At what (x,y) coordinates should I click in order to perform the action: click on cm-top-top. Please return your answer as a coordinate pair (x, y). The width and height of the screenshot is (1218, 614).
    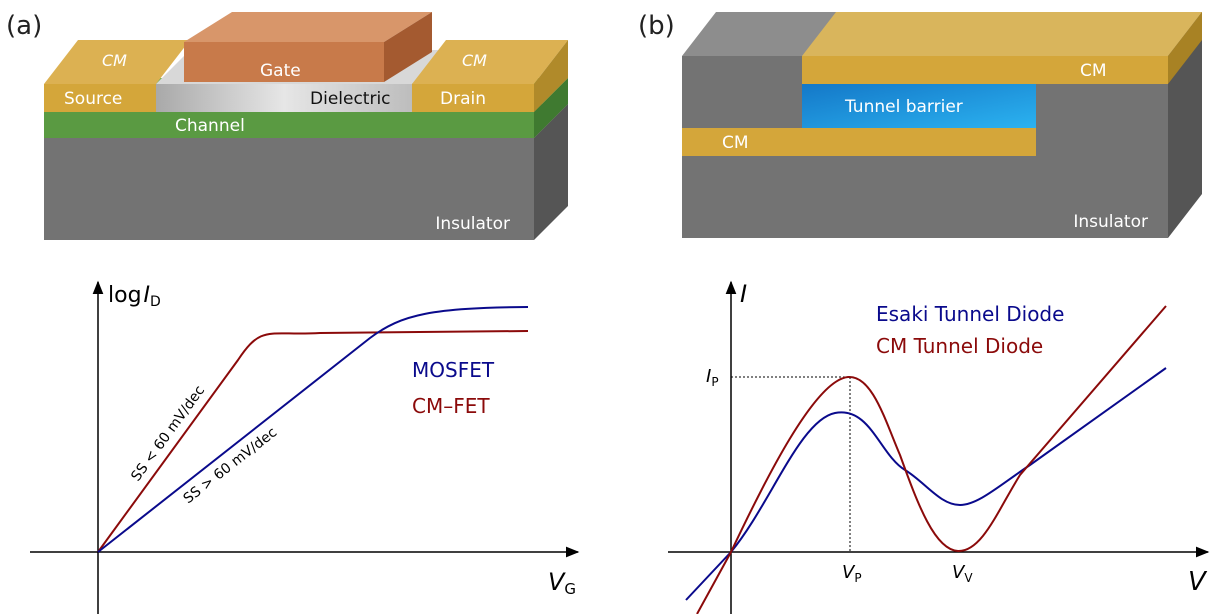
    Looking at the image, I should click on (1002, 34).